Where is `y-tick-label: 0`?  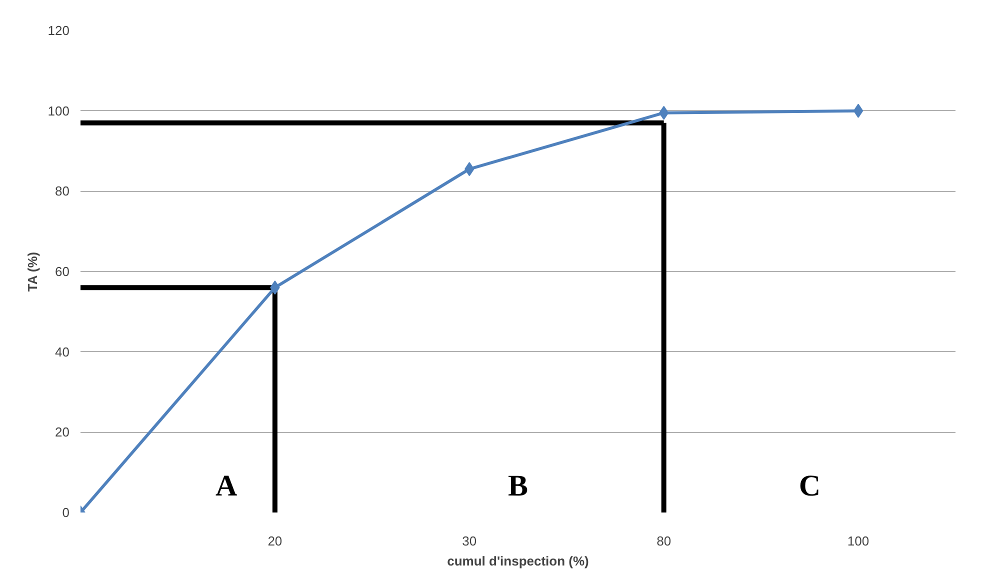
y-tick-label: 0 is located at coordinates (66, 512).